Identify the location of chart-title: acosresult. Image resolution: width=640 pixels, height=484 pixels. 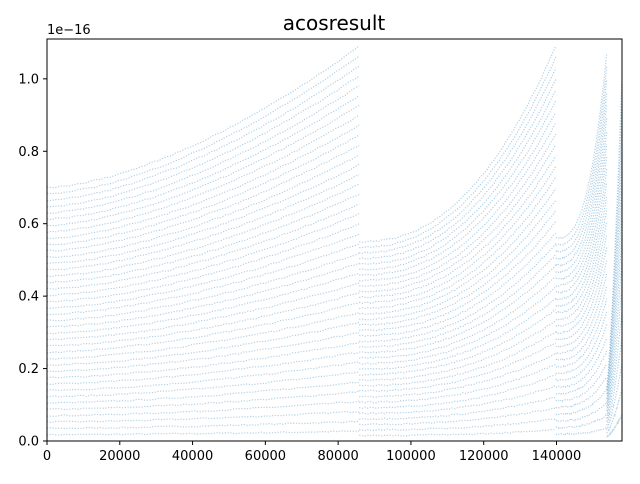
(334, 23).